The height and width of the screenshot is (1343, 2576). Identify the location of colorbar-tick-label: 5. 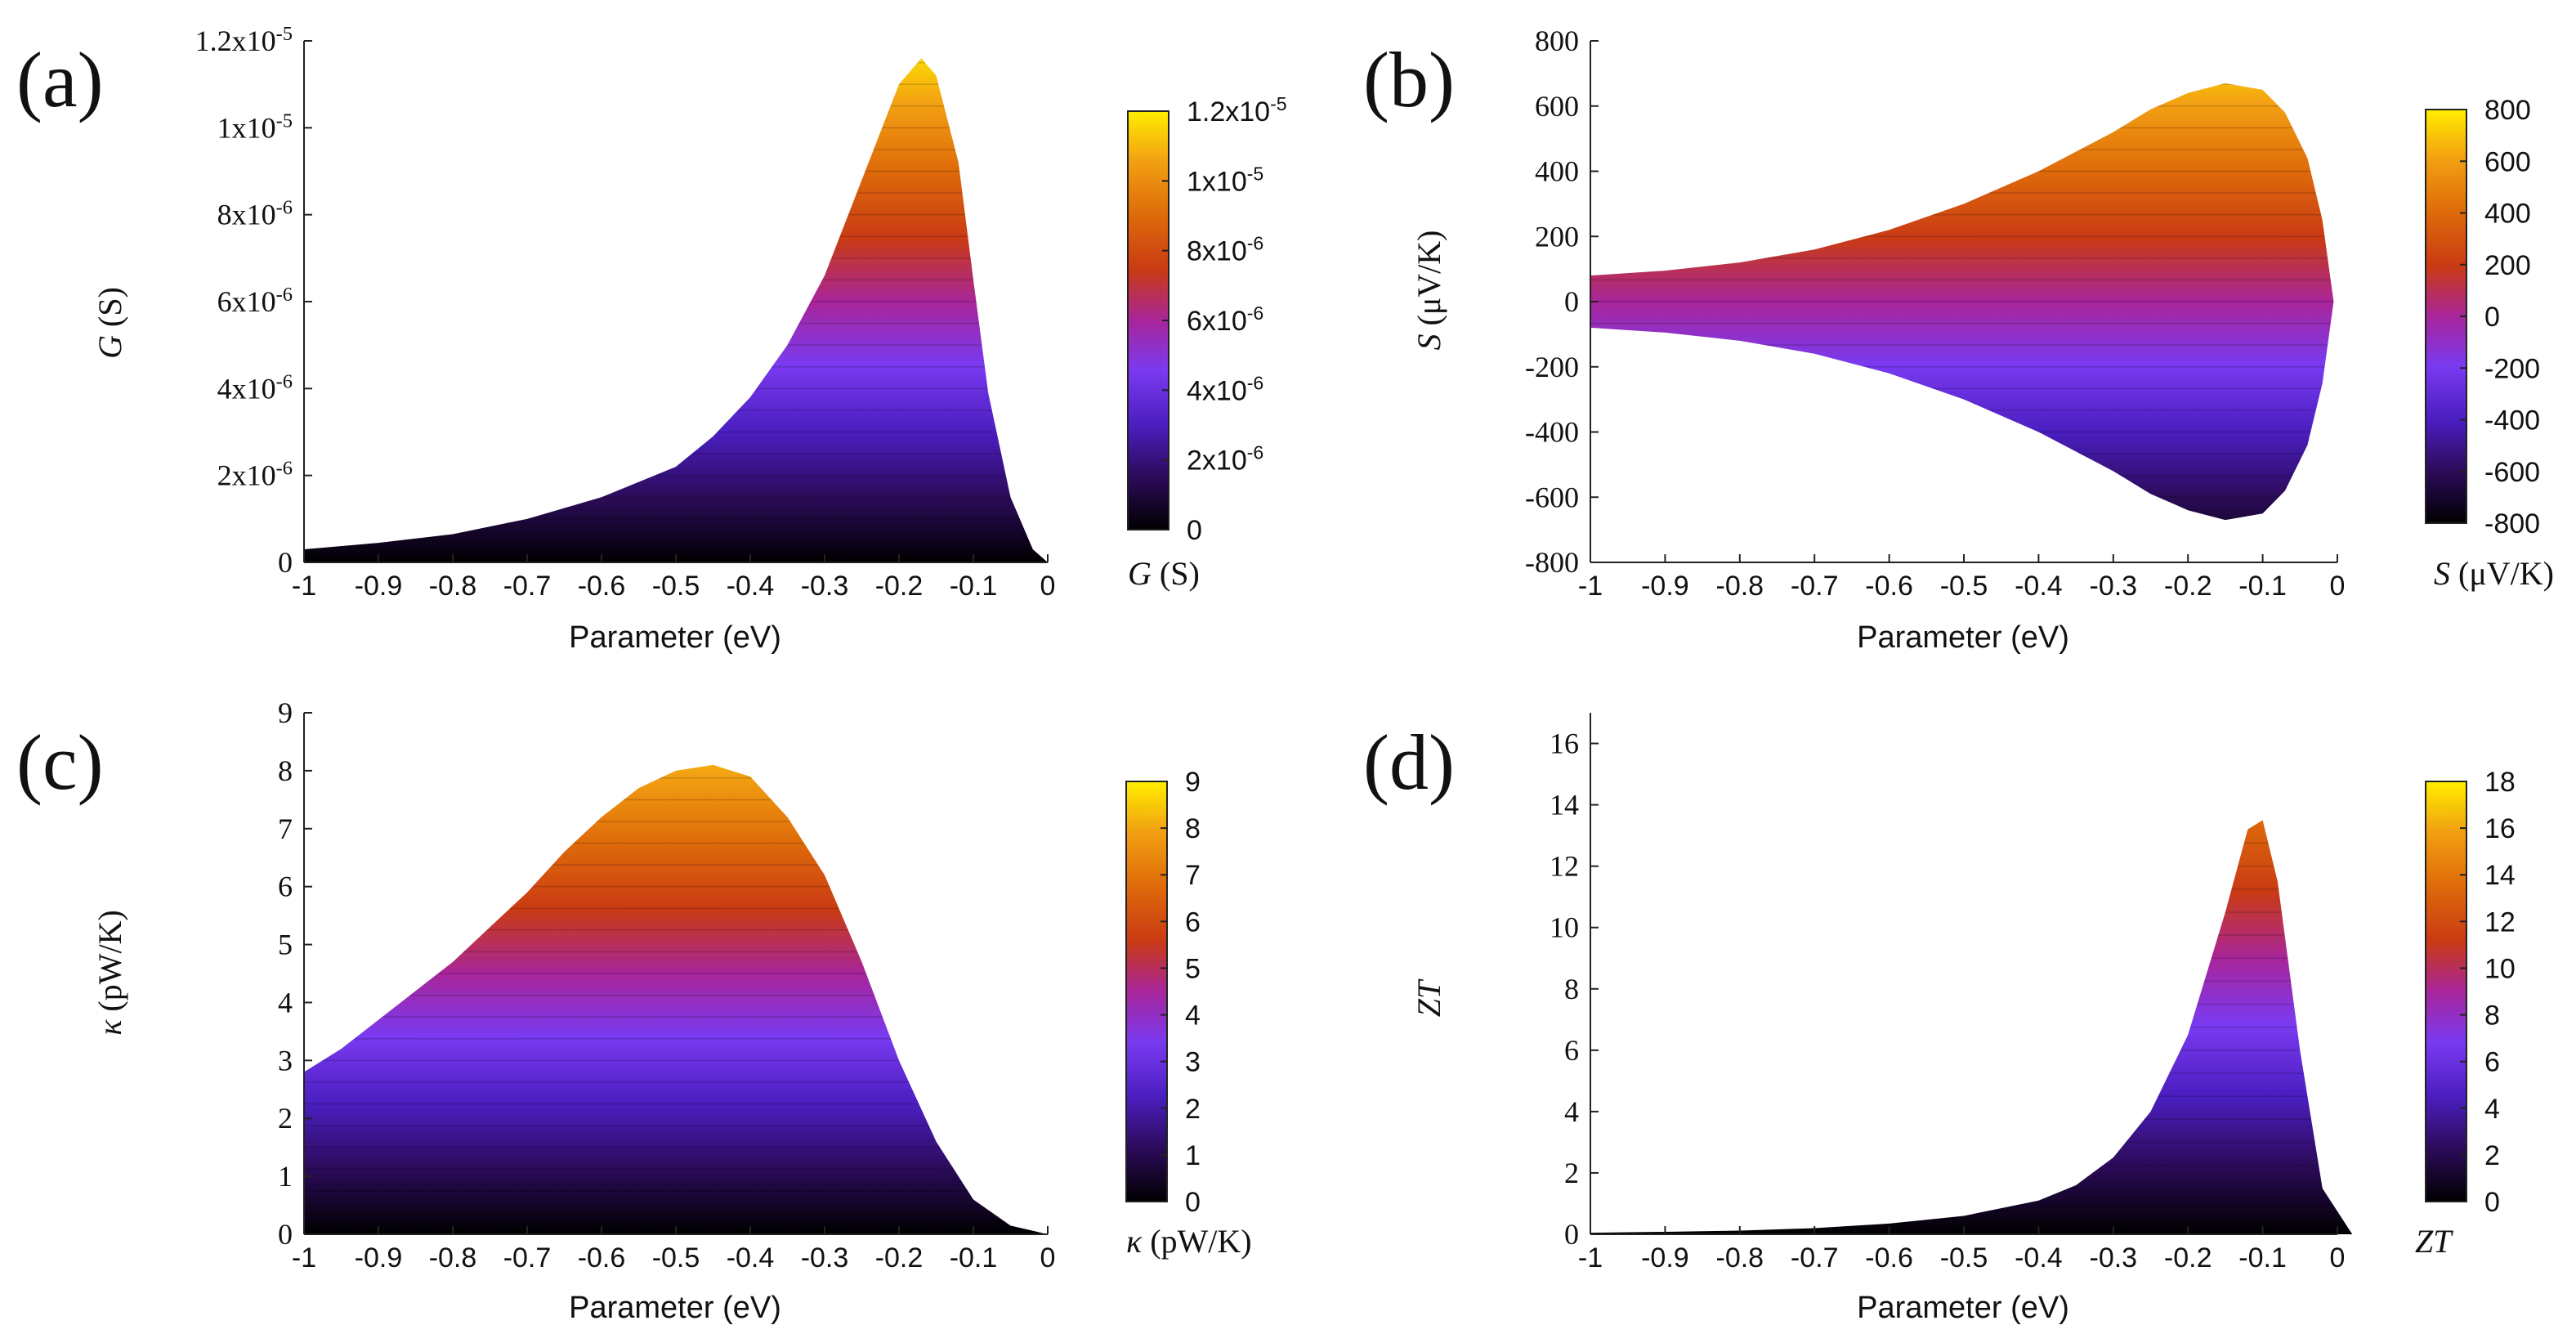
(1193, 968).